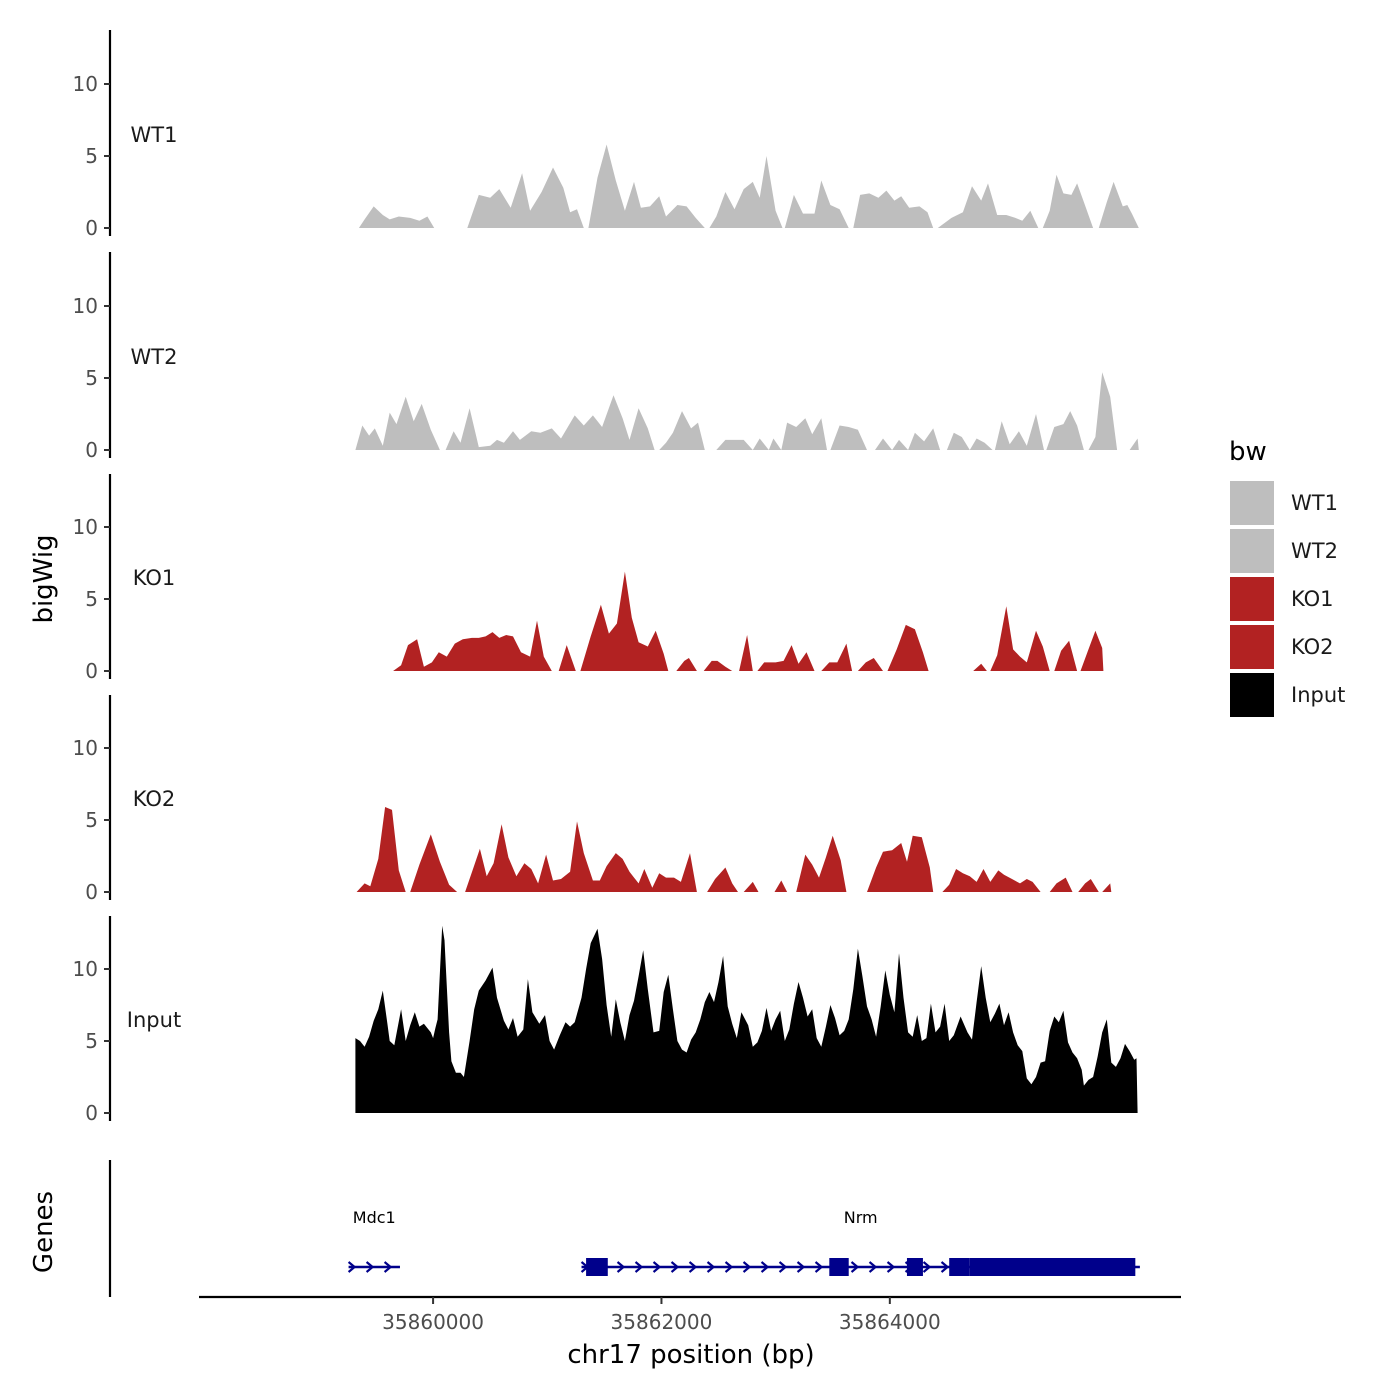 The height and width of the screenshot is (1400, 1400). What do you see at coordinates (44, 1232) in the screenshot?
I see `genes-axis-title: Genes` at bounding box center [44, 1232].